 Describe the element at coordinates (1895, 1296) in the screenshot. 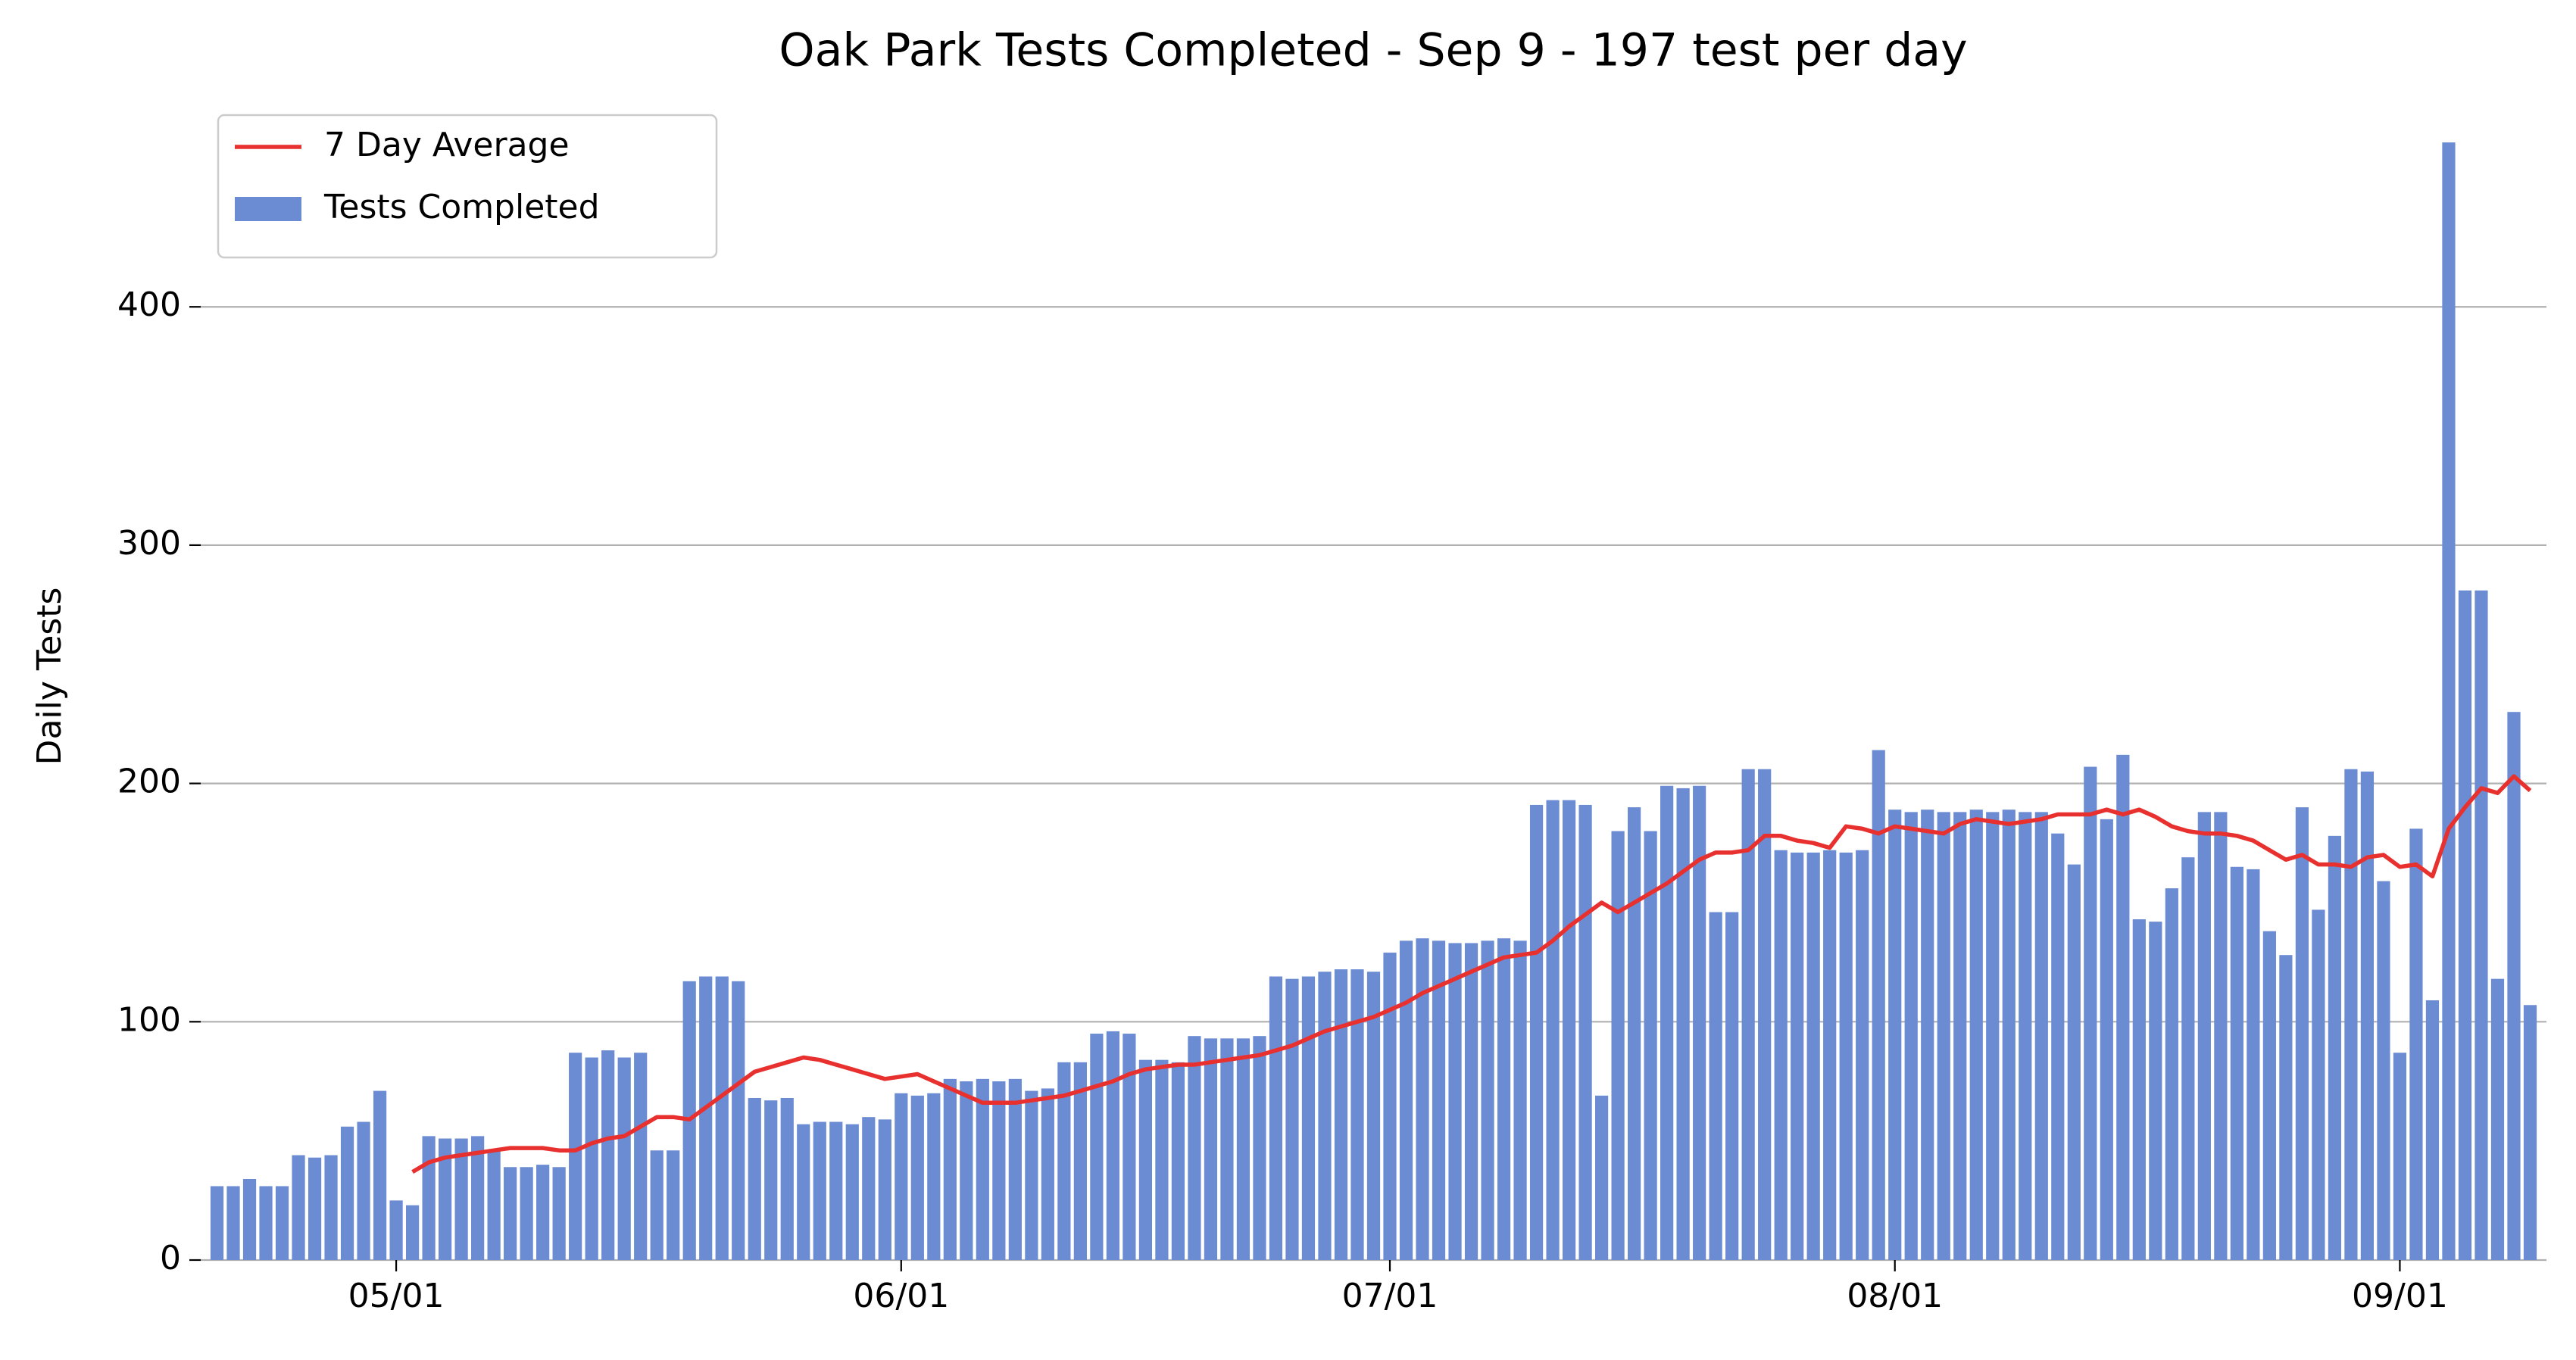

I see `x-tick-label: 08/01` at that location.